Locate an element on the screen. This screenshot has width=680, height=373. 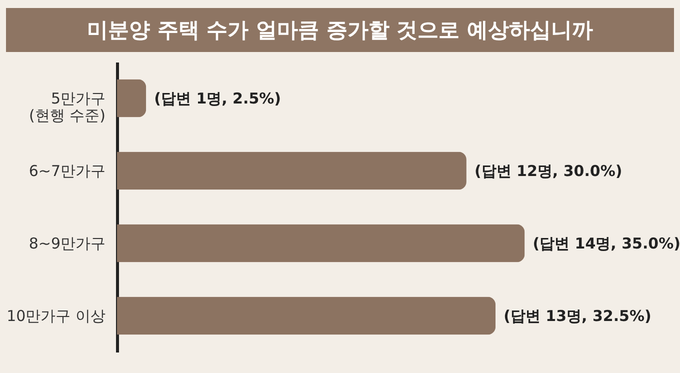
data-label: (답변 1명, 2.5%) is located at coordinates (218, 98).